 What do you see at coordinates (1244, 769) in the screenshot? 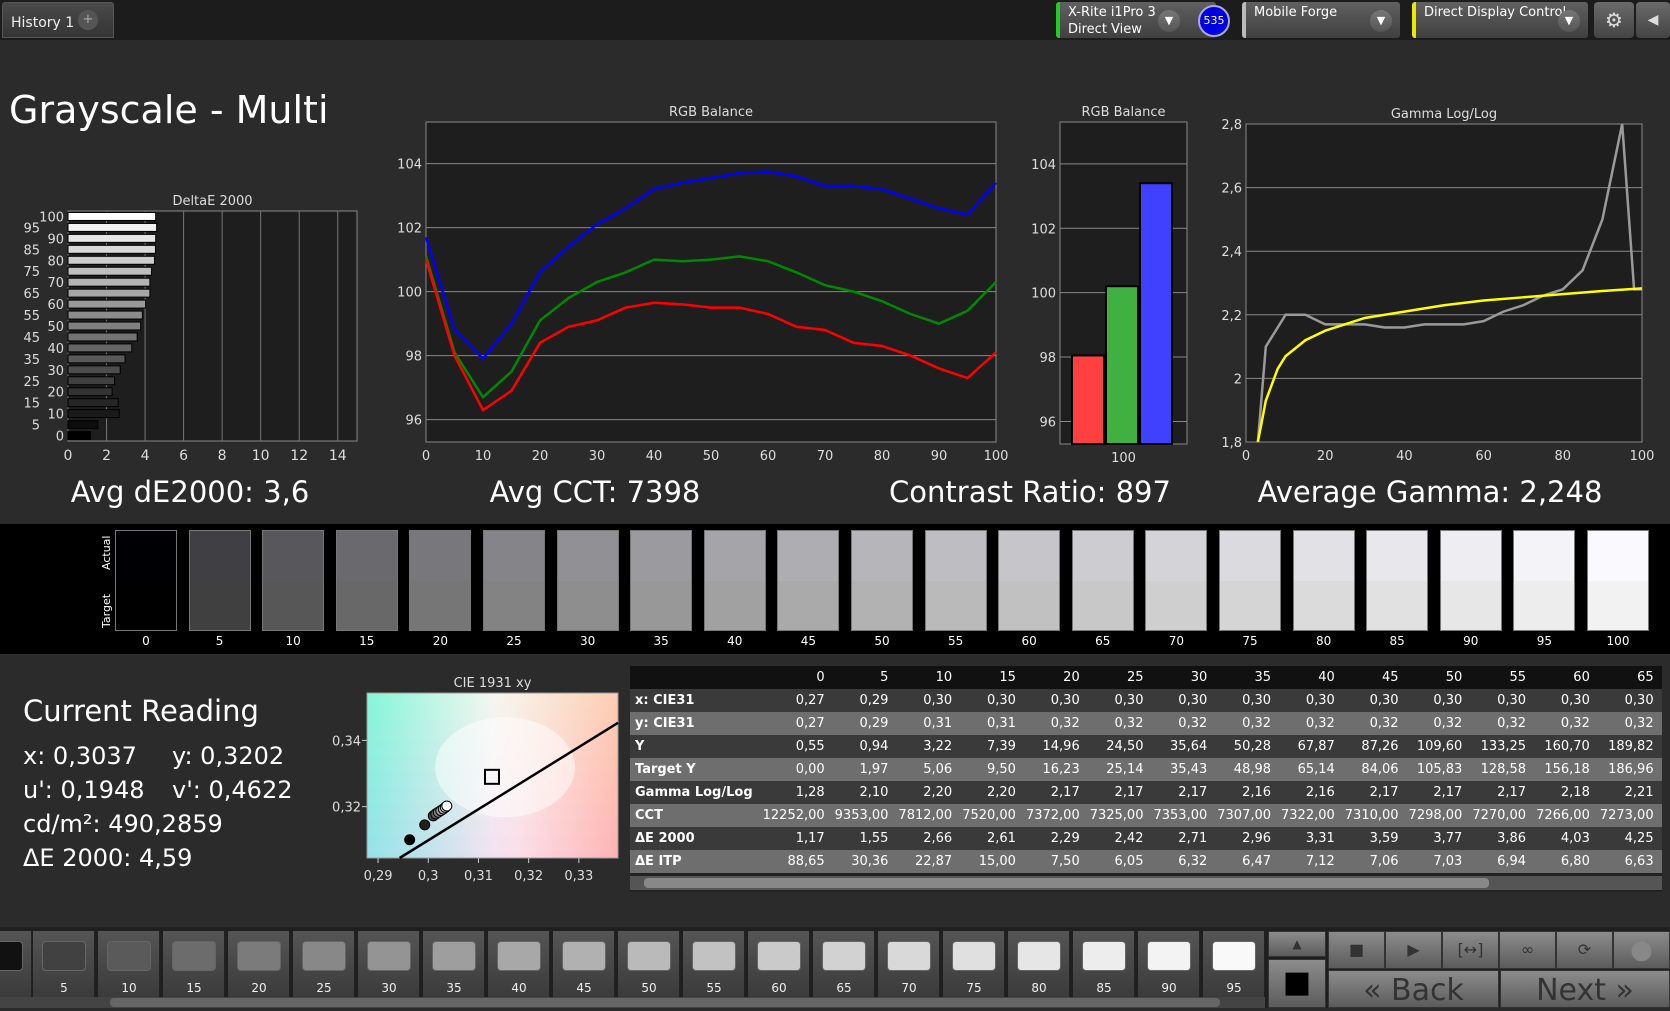
I see `table-cell: 48,98` at bounding box center [1244, 769].